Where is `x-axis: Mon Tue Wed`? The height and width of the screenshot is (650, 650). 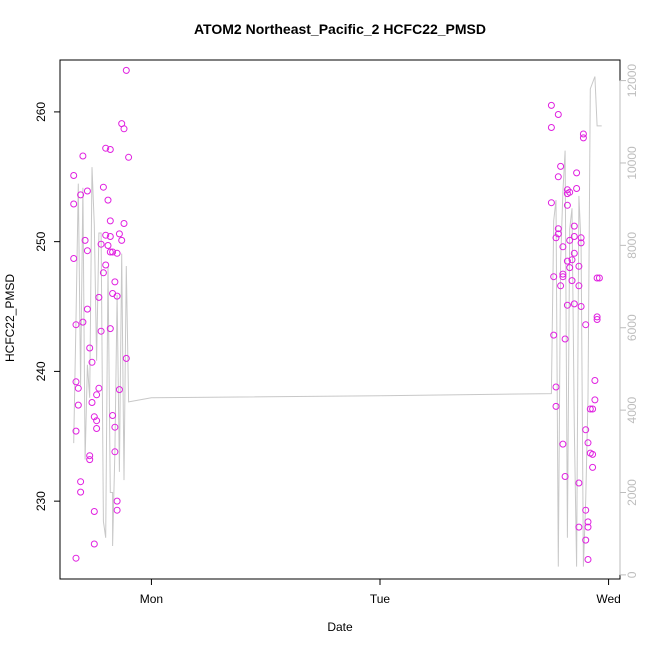
x-axis: Mon Tue Wed is located at coordinates (380, 592).